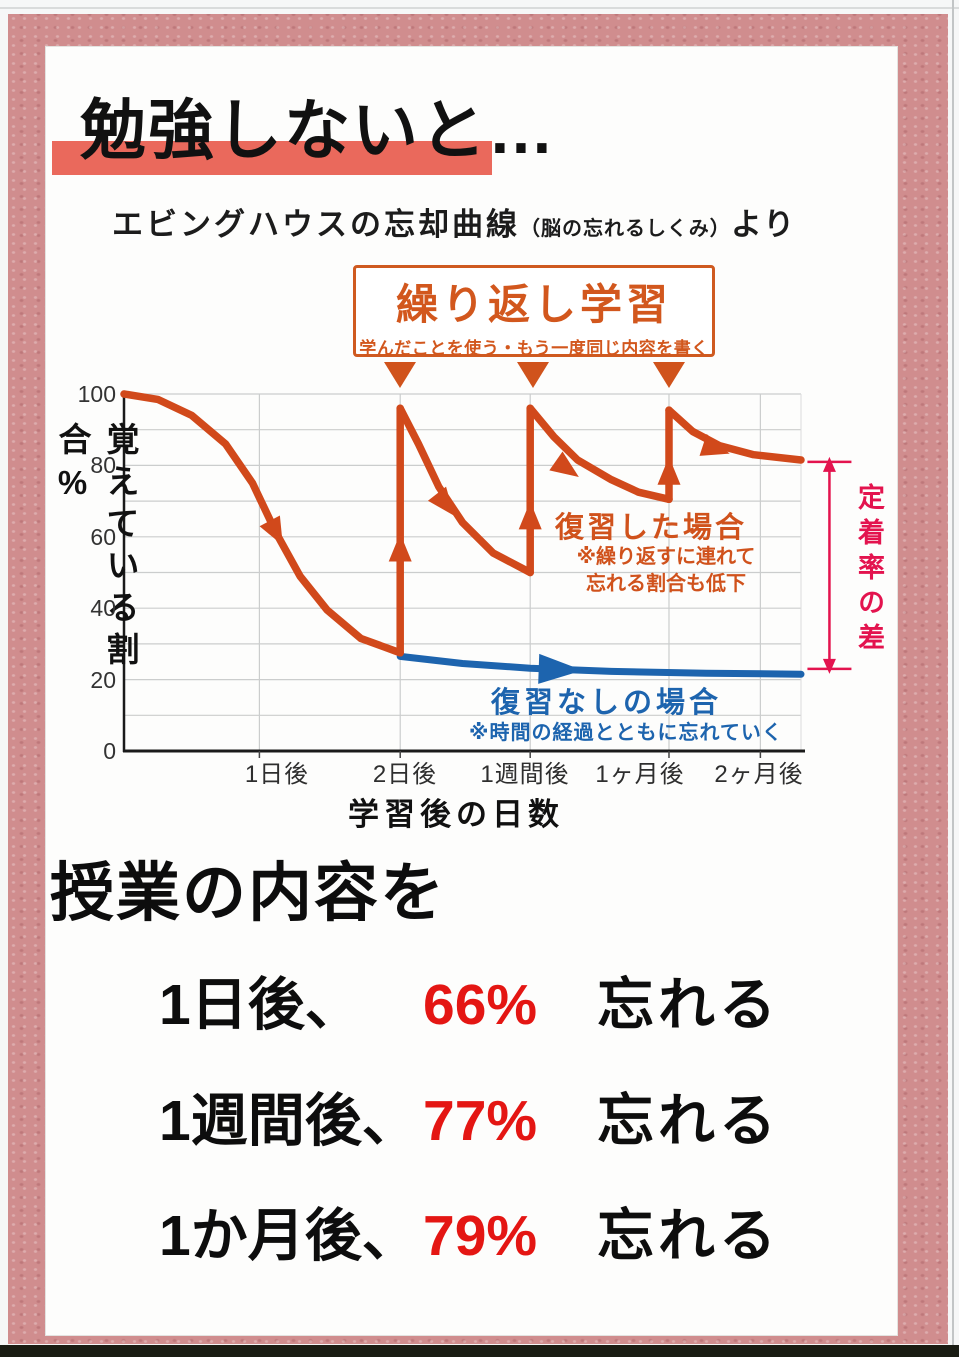 The height and width of the screenshot is (1357, 959). I want to click on y-tick-80: 80, so click(103, 465).